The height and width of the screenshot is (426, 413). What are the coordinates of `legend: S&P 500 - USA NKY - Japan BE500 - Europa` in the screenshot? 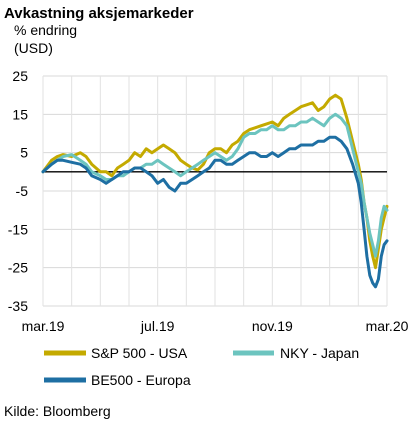 It's located at (201, 366).